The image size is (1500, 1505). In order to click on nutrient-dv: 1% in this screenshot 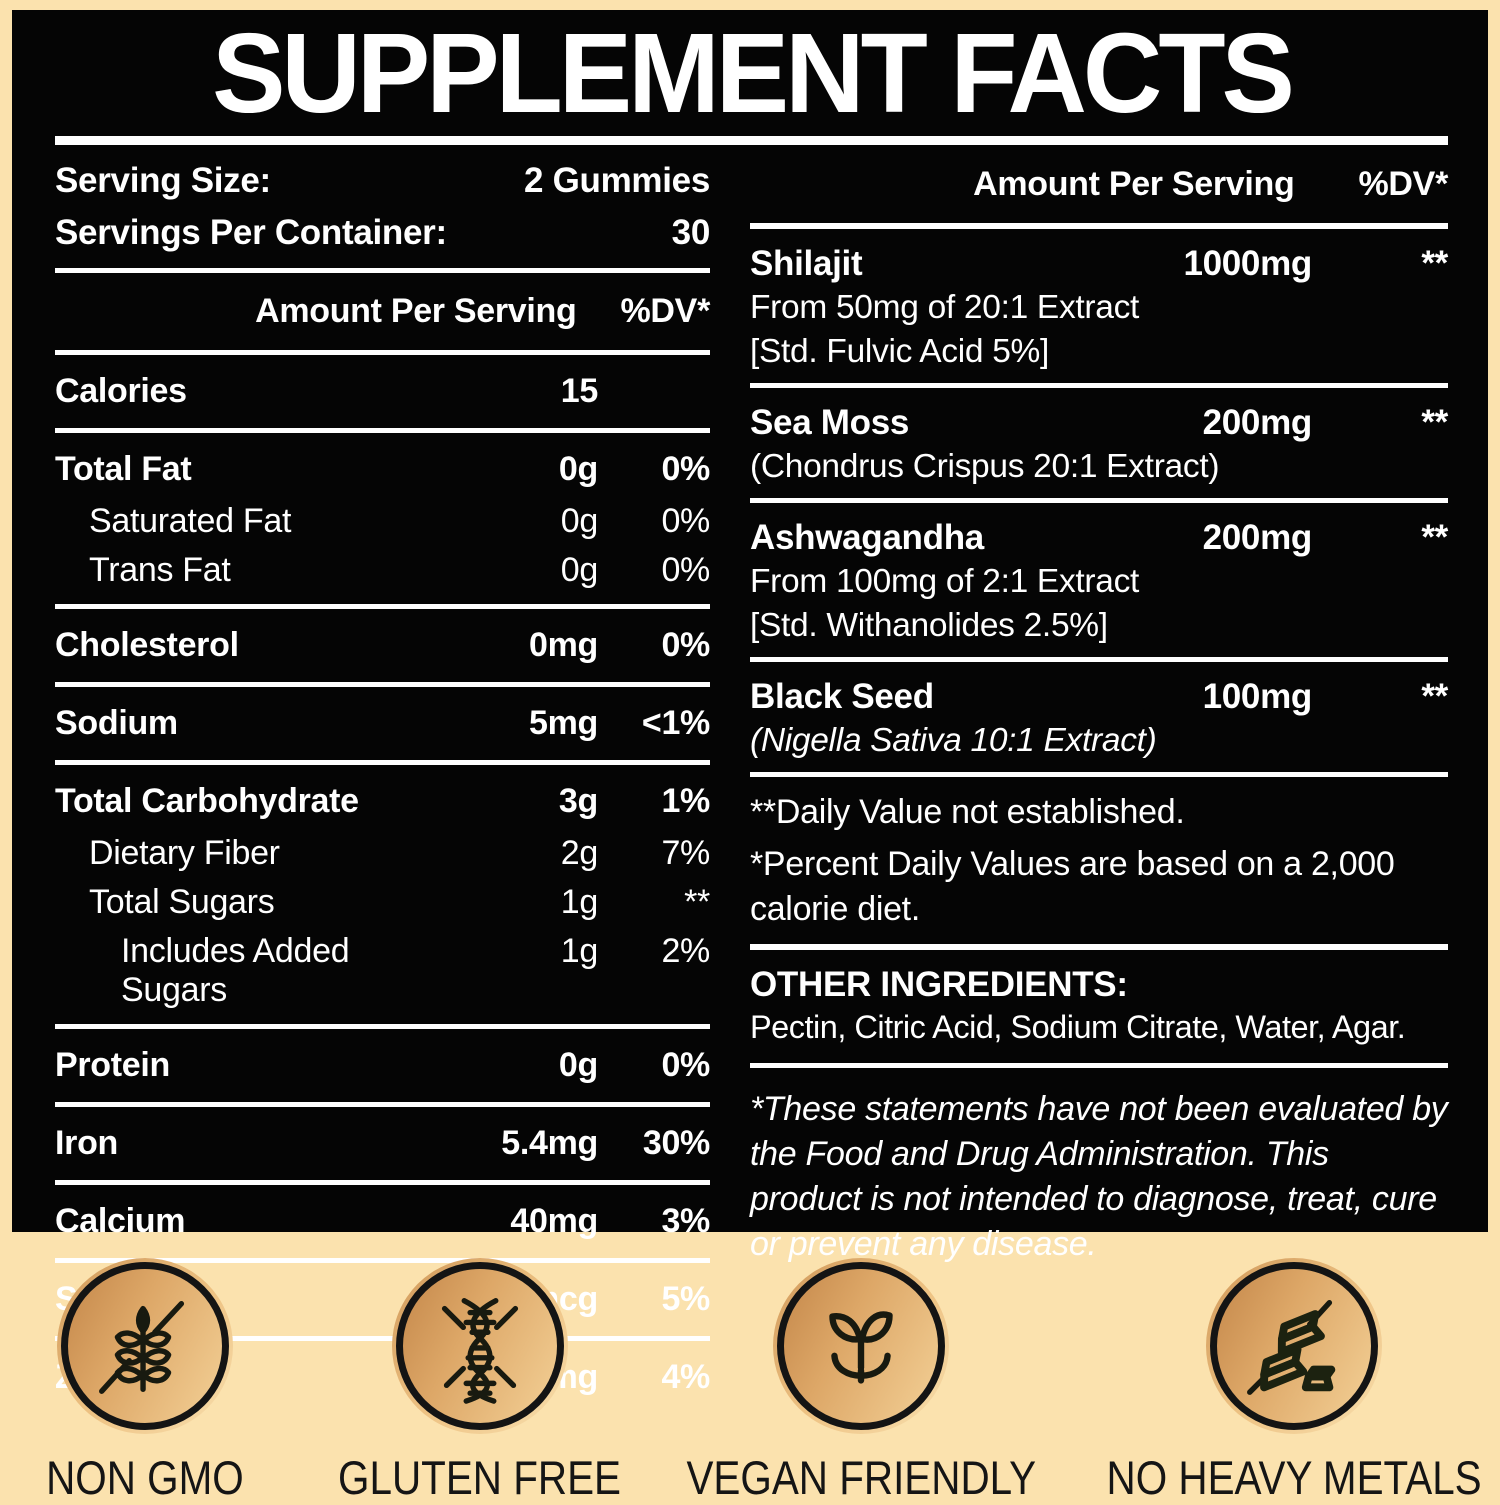, I will do `click(685, 801)`.